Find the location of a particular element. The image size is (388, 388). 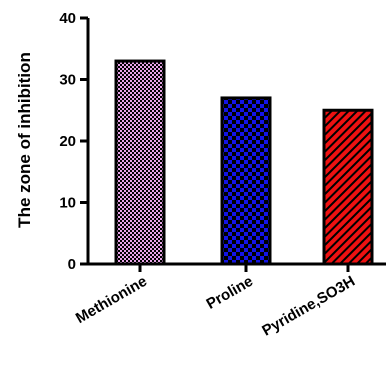

x-category-label: Pyridine,SO3H is located at coordinates (308, 306).